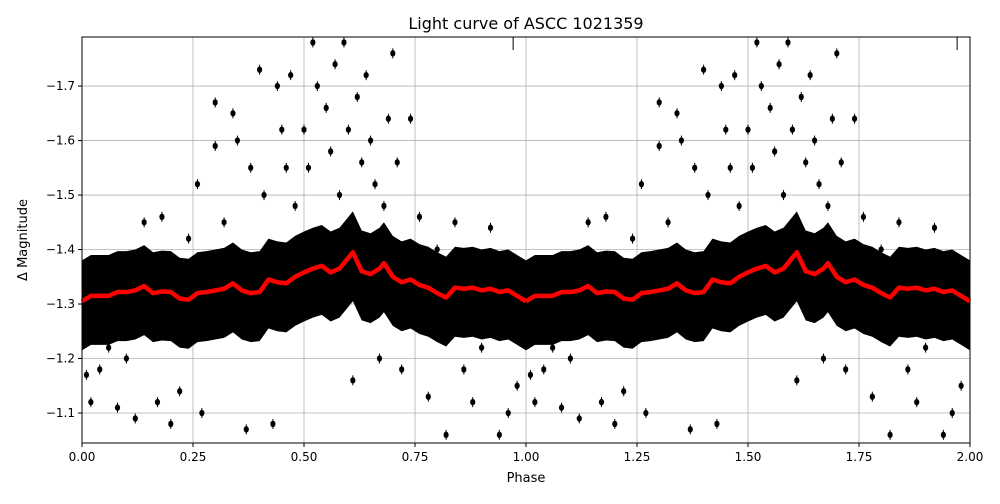 This screenshot has height=504, width=1000. What do you see at coordinates (859, 457) in the screenshot?
I see `x-tick-label: 1.75` at bounding box center [859, 457].